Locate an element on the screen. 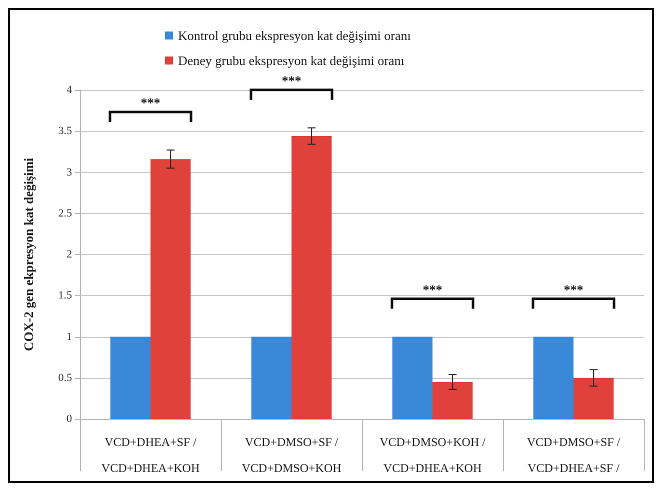  x-tick-label: VCD+DMSO+KOH / VCD+DHEA+KOH is located at coordinates (433, 455).